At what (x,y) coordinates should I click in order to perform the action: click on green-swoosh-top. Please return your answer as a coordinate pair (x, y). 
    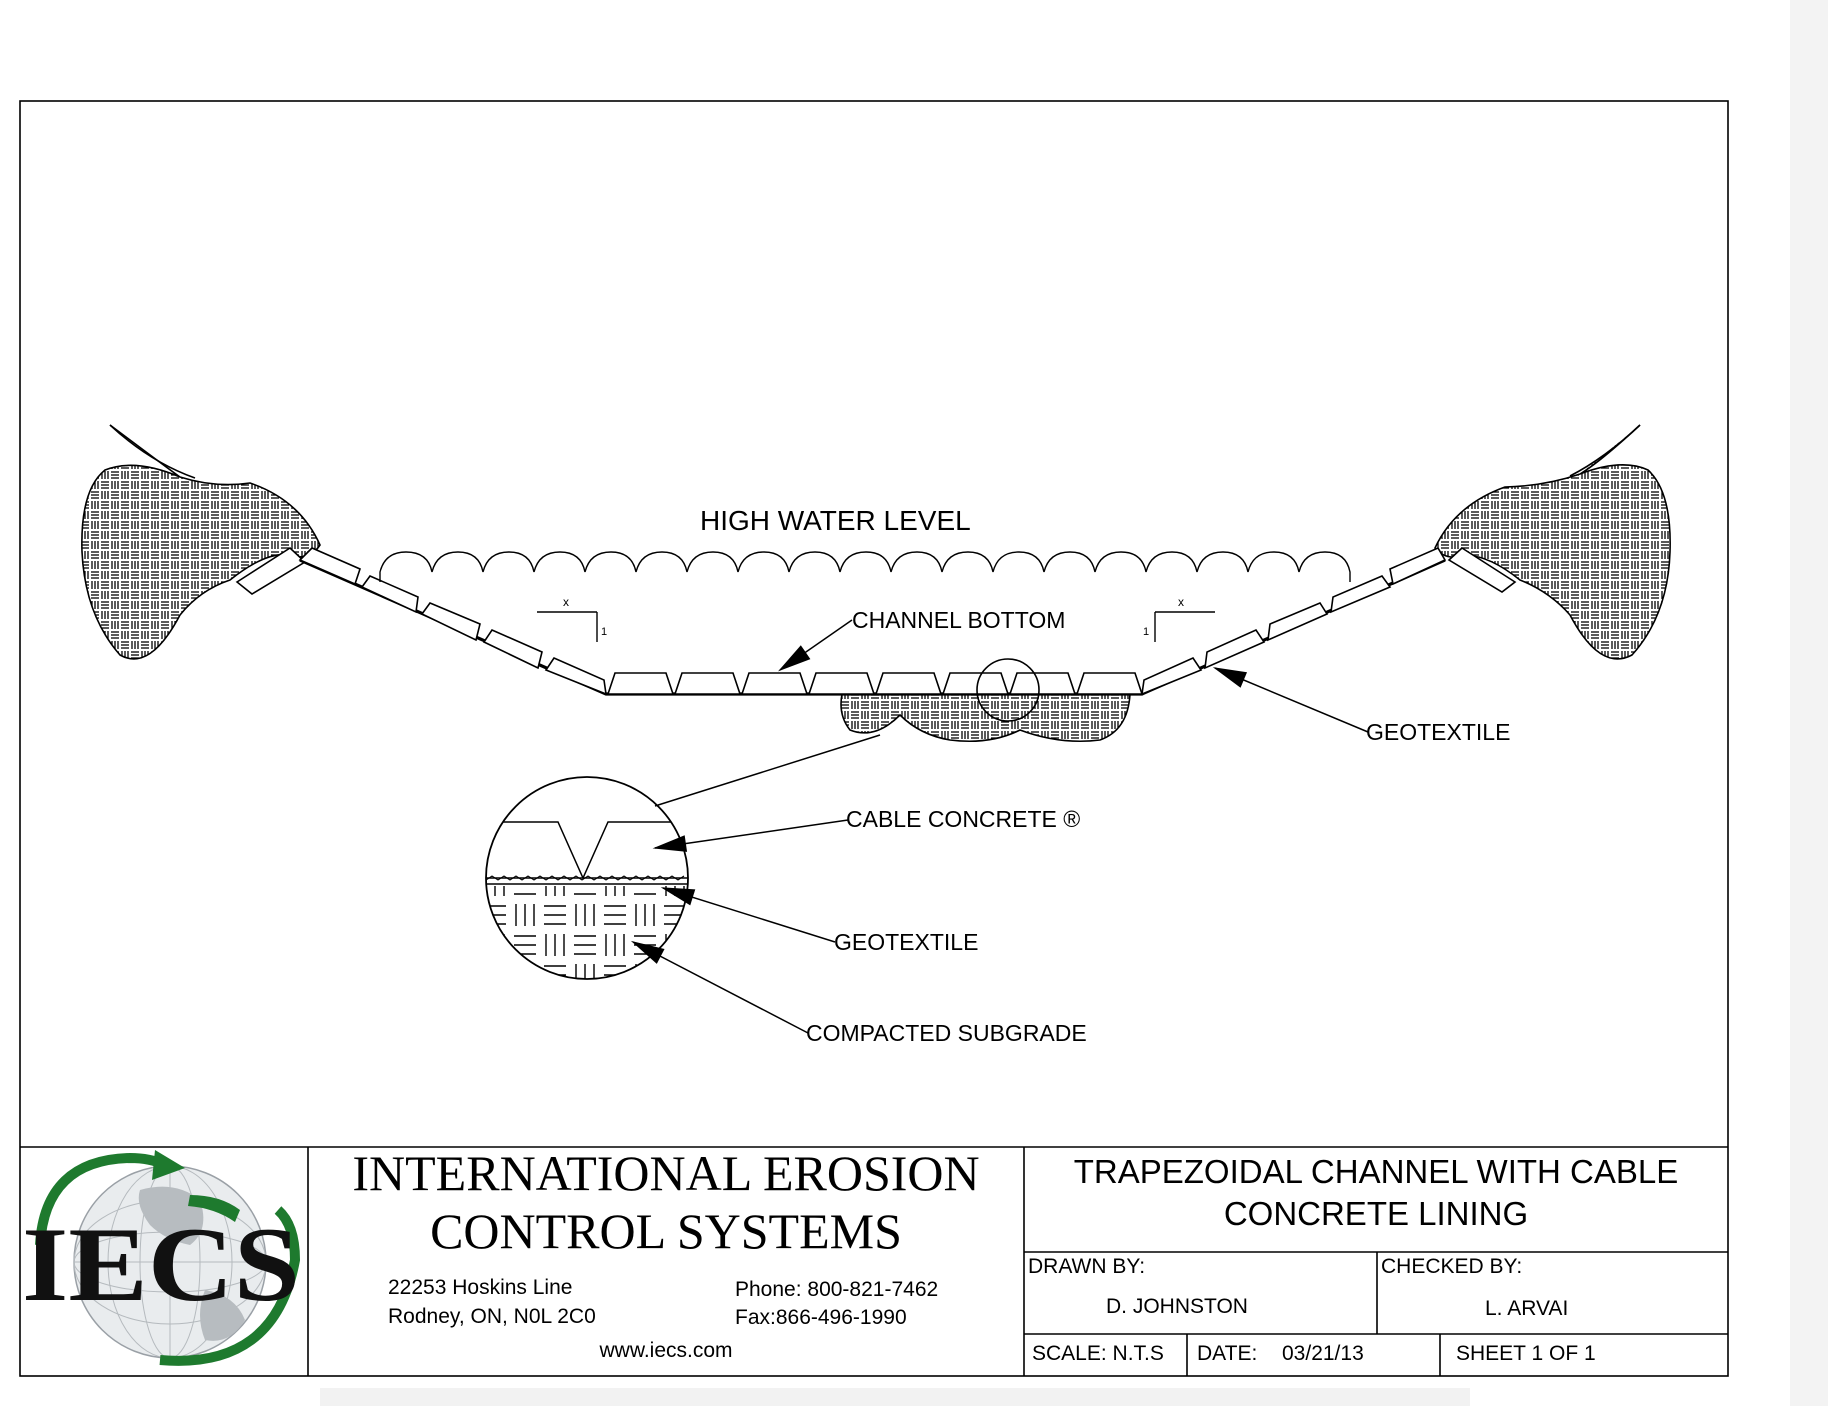
    Looking at the image, I should click on (101, 1199).